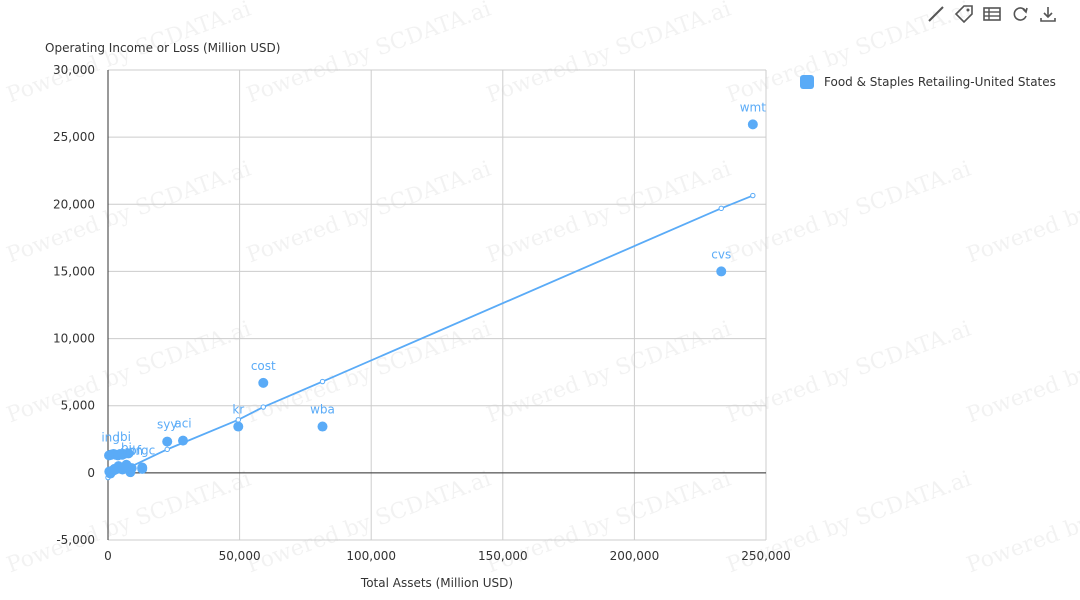 This screenshot has width=1080, height=600. I want to click on point-label: wba, so click(322, 410).